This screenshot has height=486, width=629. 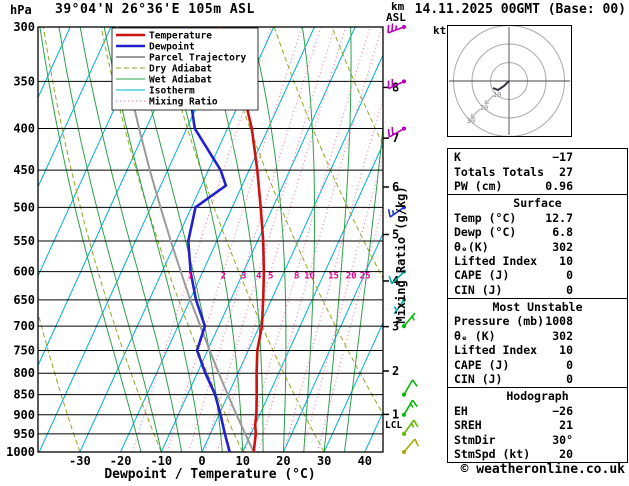 I want to click on hodograph-ring-label: 10, so click(x=497, y=95).